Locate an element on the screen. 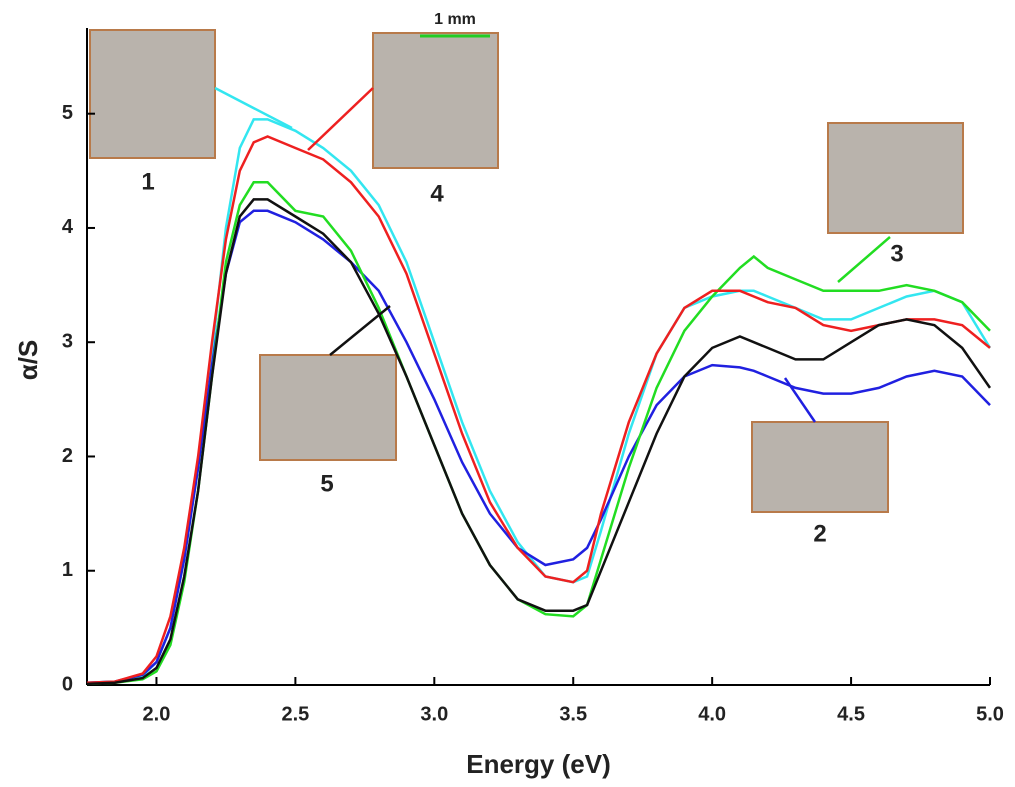 The height and width of the screenshot is (787, 1015). x-tick-label: 5.0 is located at coordinates (990, 714).